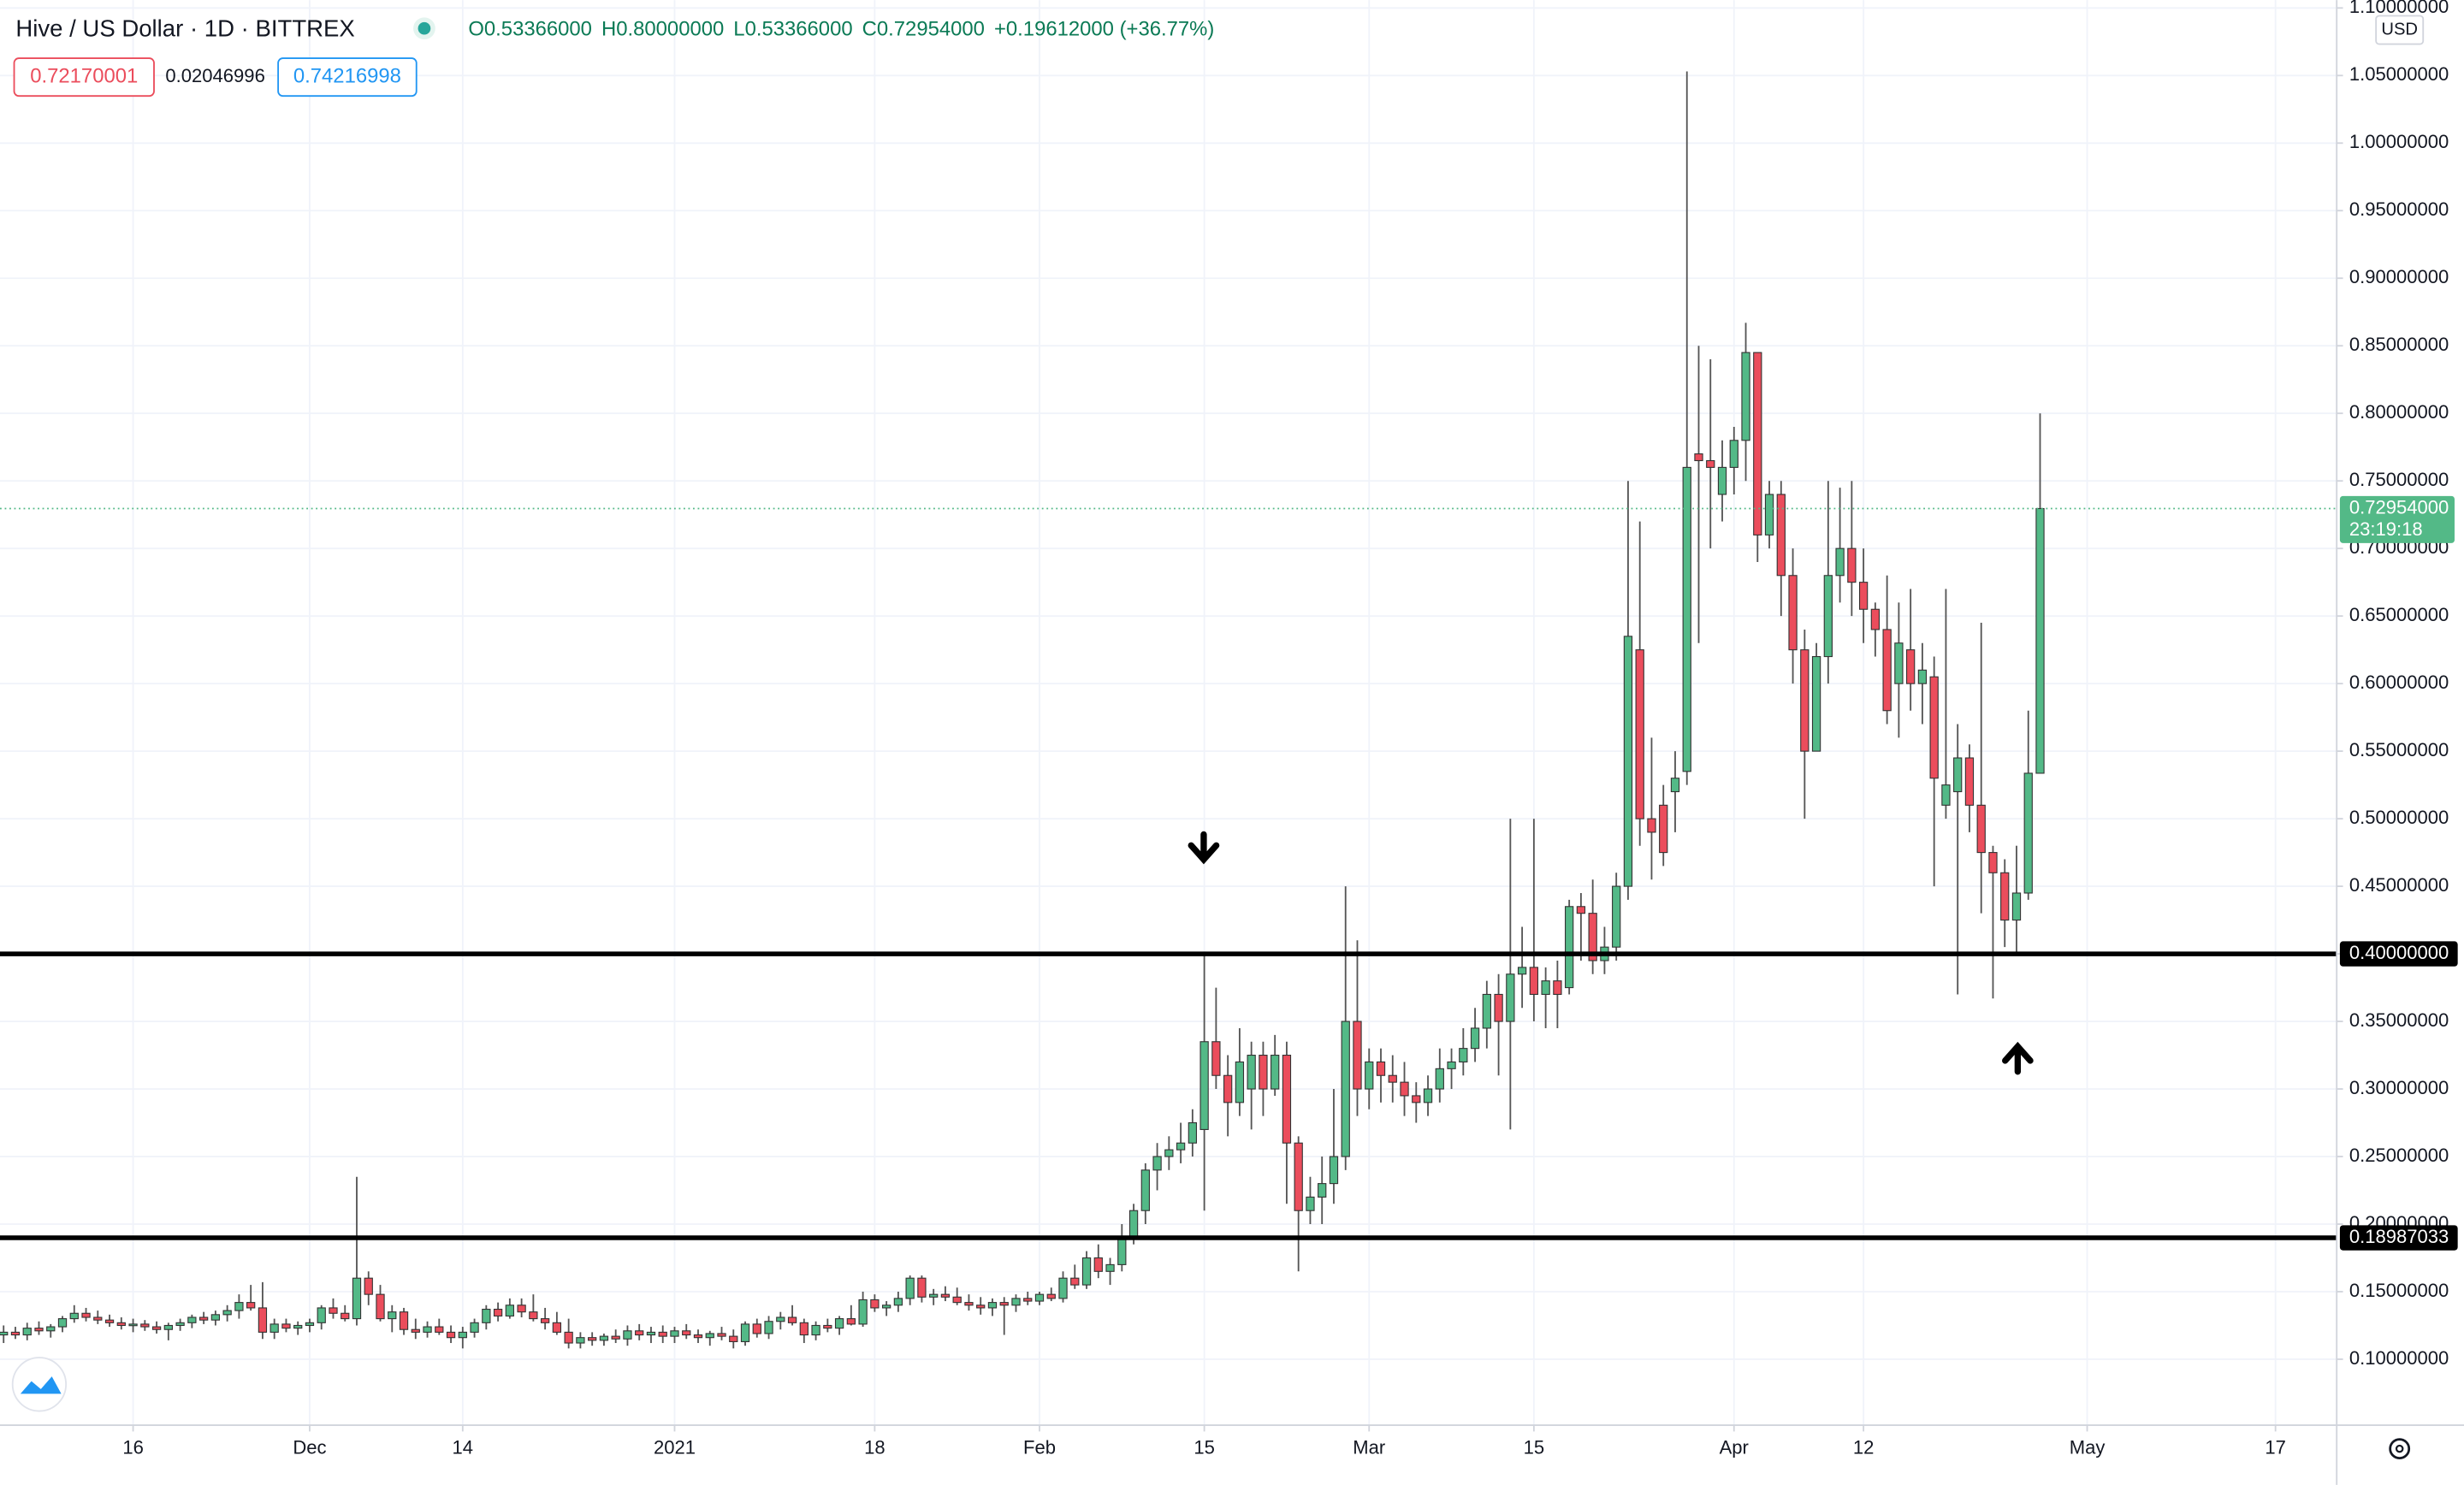 The image size is (2464, 1485). I want to click on y-tick-label: 0.60000000, so click(2399, 682).